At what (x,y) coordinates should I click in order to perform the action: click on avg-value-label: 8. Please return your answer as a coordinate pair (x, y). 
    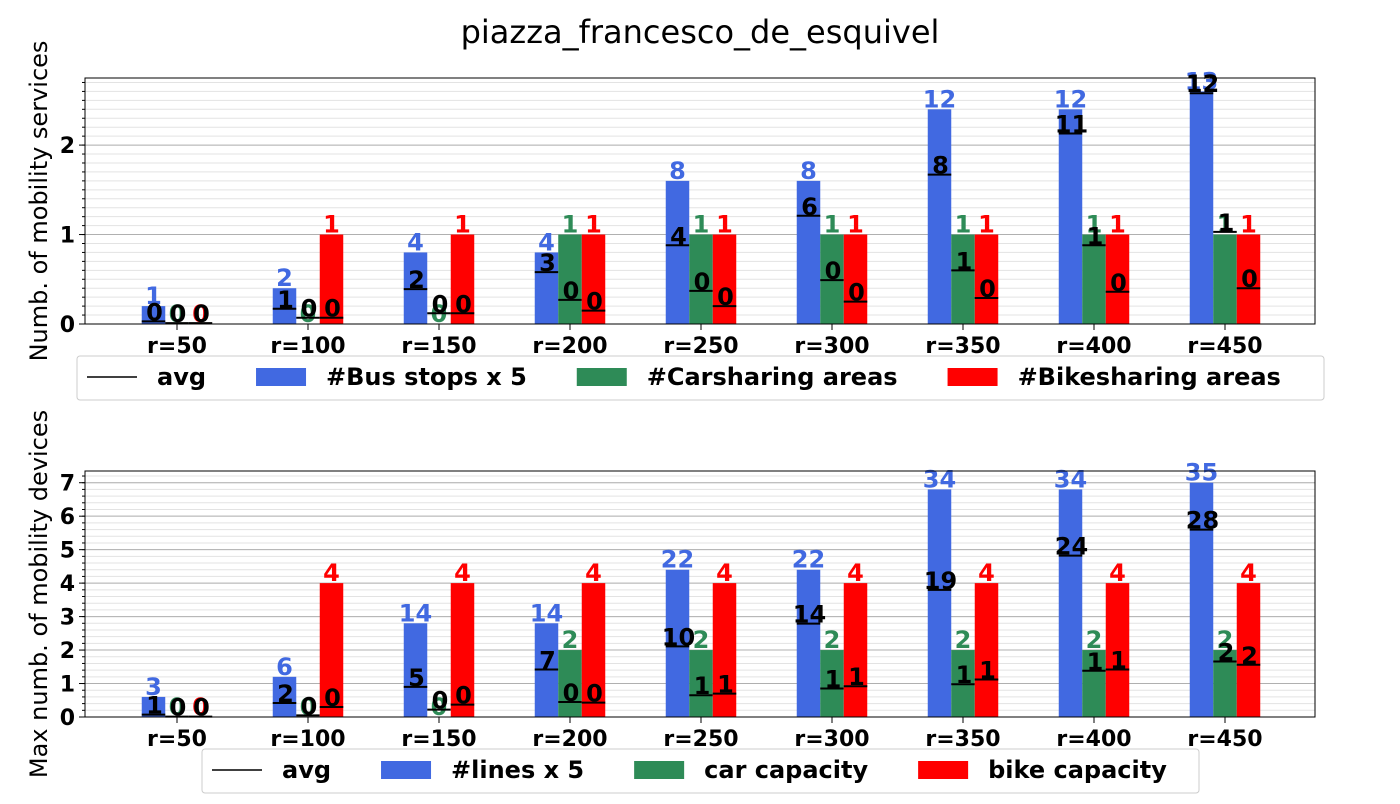
    Looking at the image, I should click on (940, 166).